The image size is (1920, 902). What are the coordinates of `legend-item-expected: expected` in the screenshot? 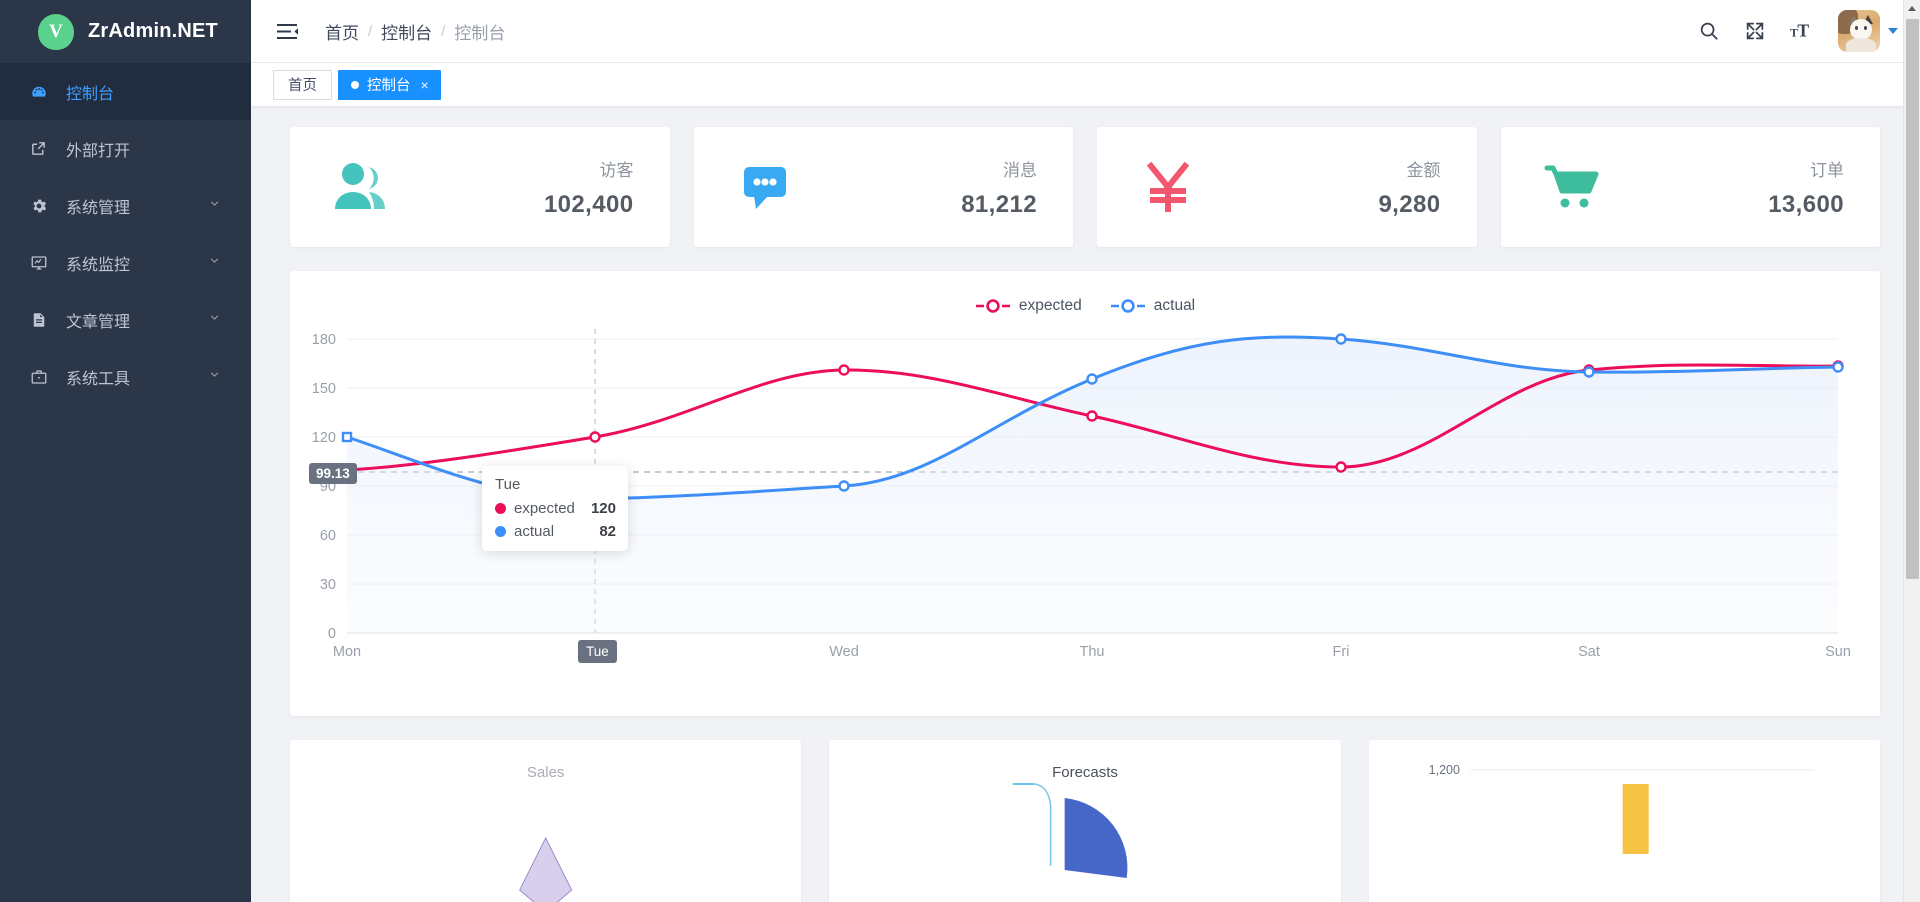 It's located at (1028, 306).